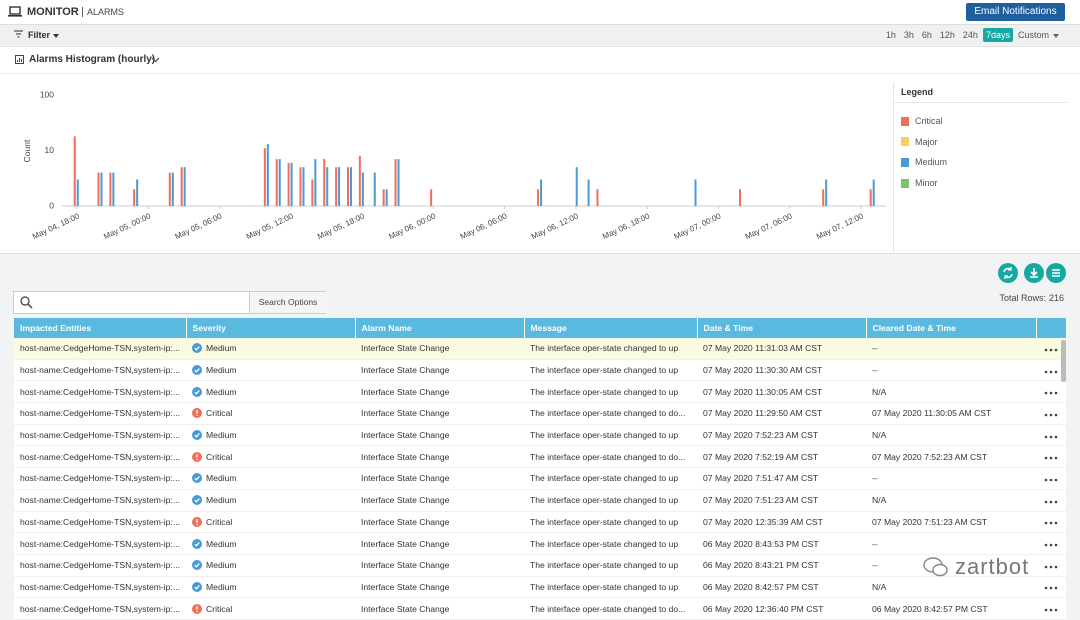  What do you see at coordinates (935, 567) in the screenshot?
I see `watermark-icon` at bounding box center [935, 567].